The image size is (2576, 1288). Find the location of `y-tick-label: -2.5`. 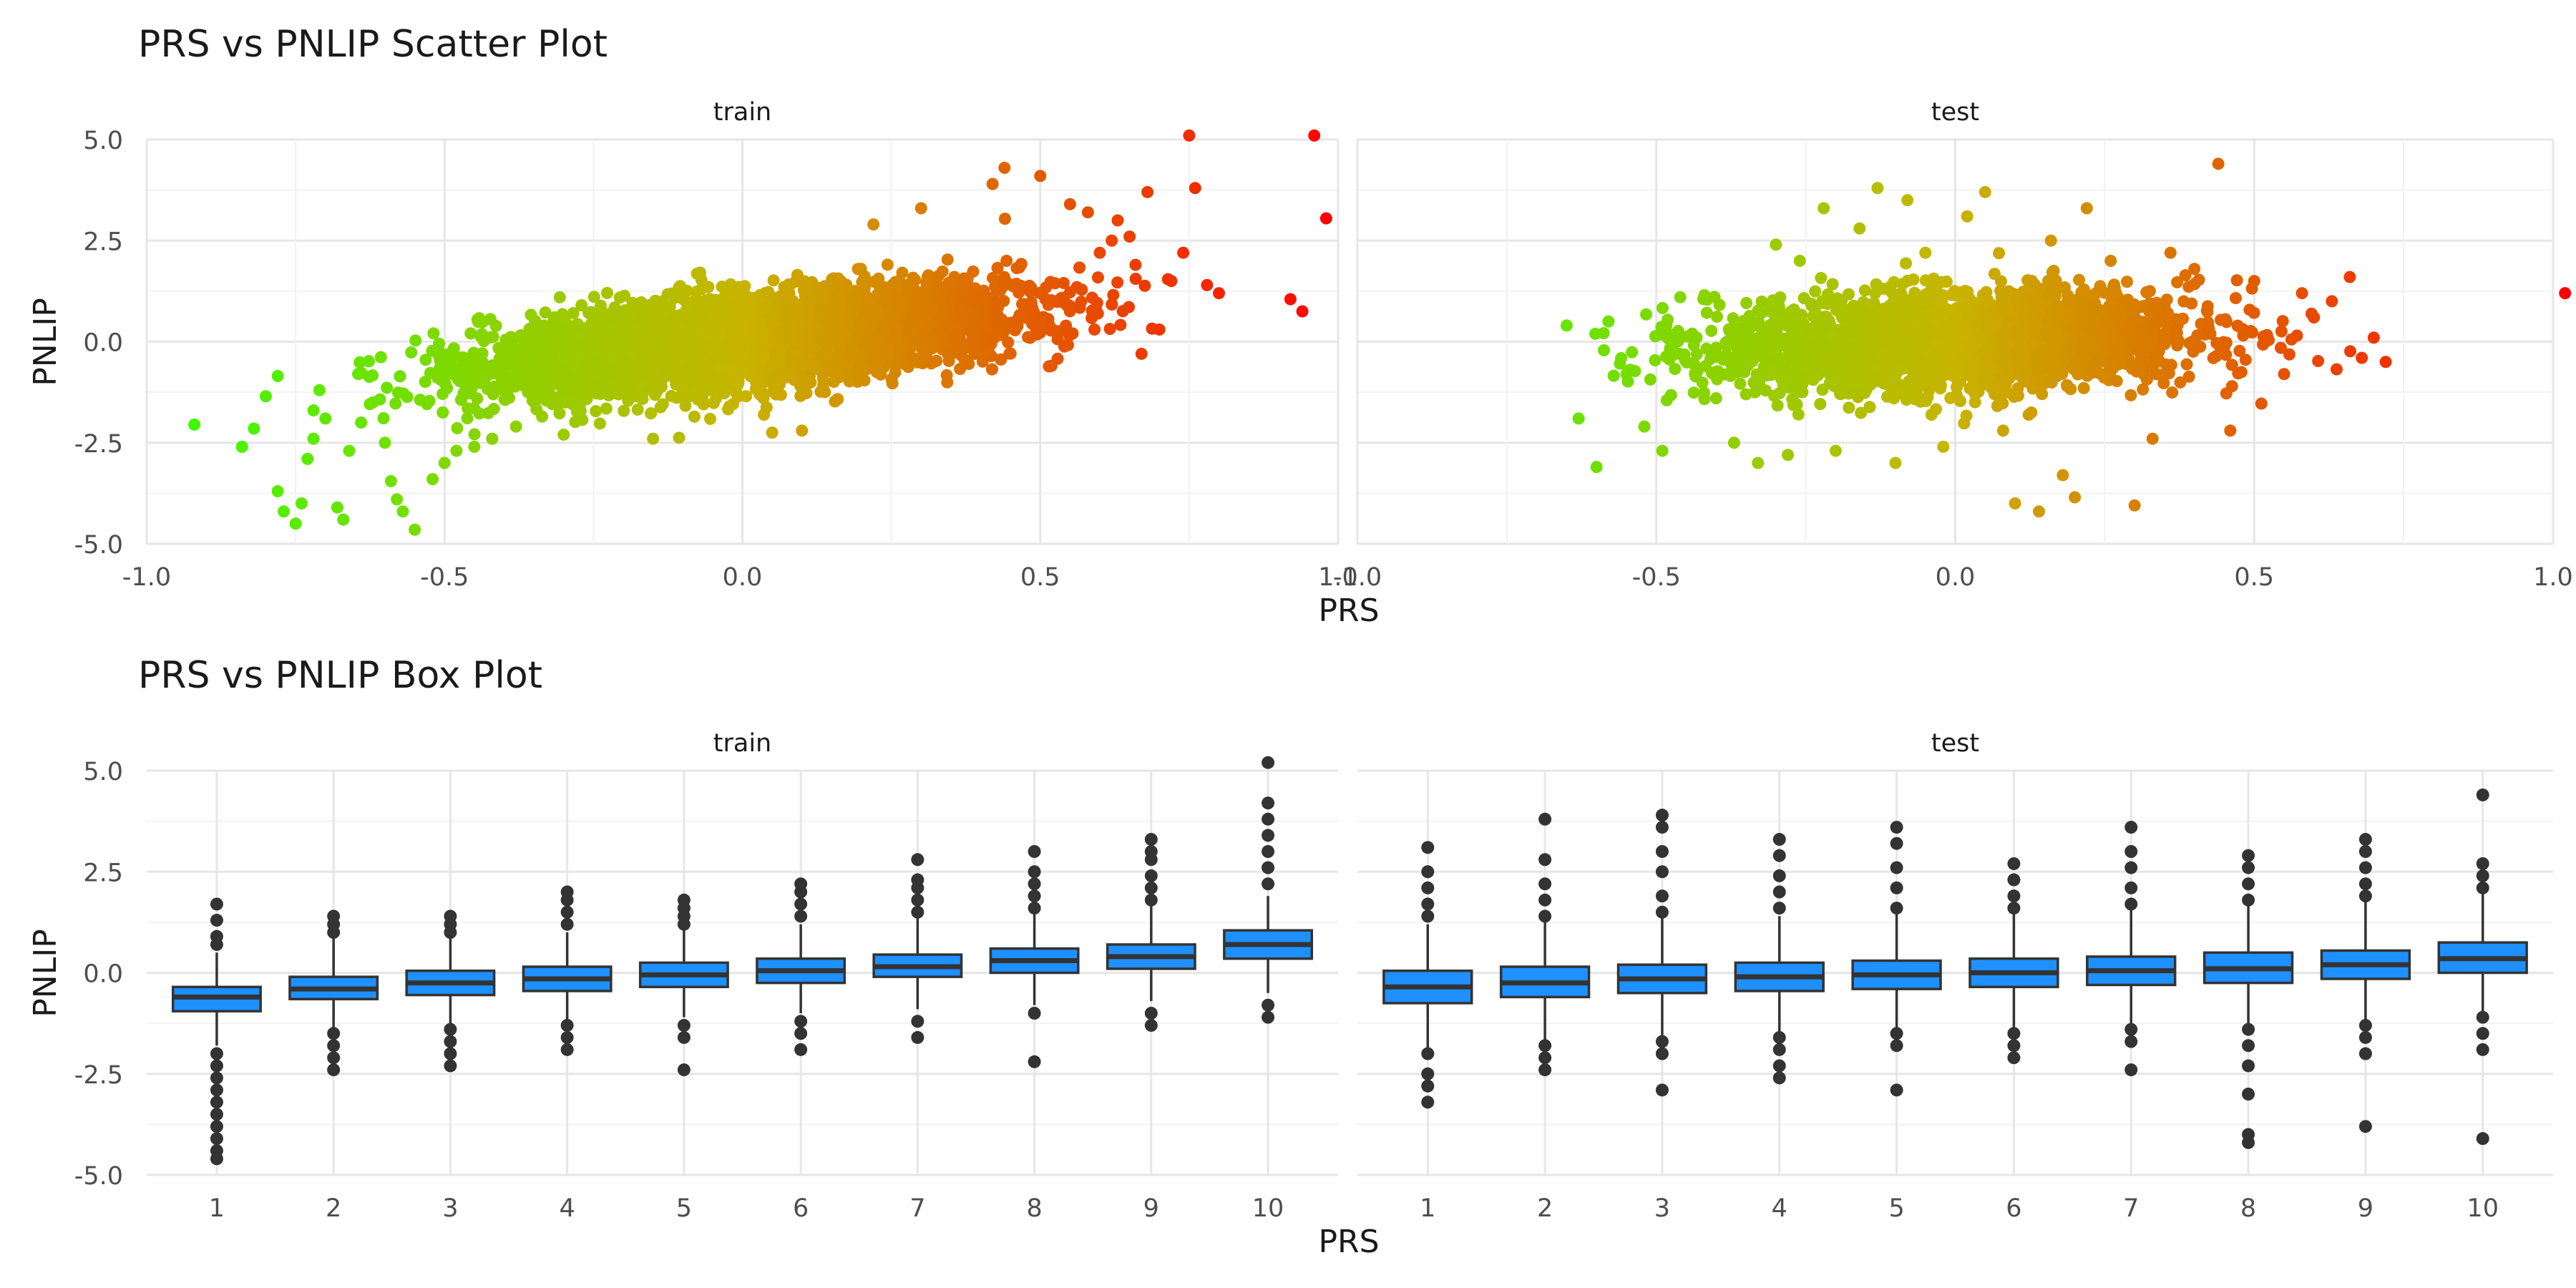

y-tick-label: -2.5 is located at coordinates (98, 444).